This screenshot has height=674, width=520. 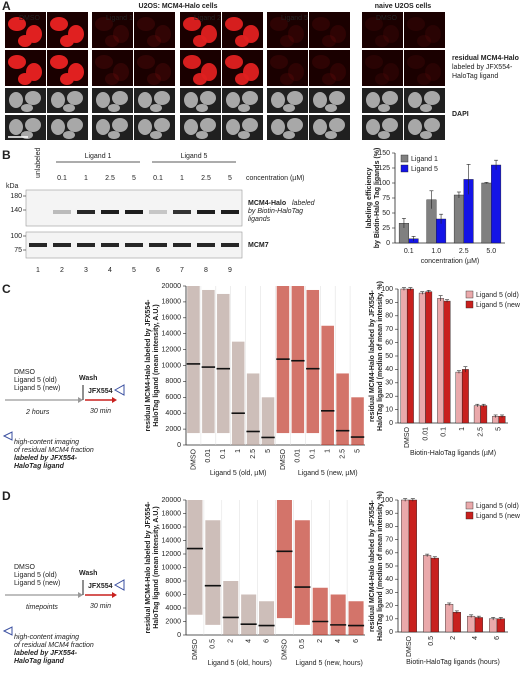 What do you see at coordinates (37, 583) in the screenshot?
I see `treatment-label: Ligand 5 (new)` at bounding box center [37, 583].